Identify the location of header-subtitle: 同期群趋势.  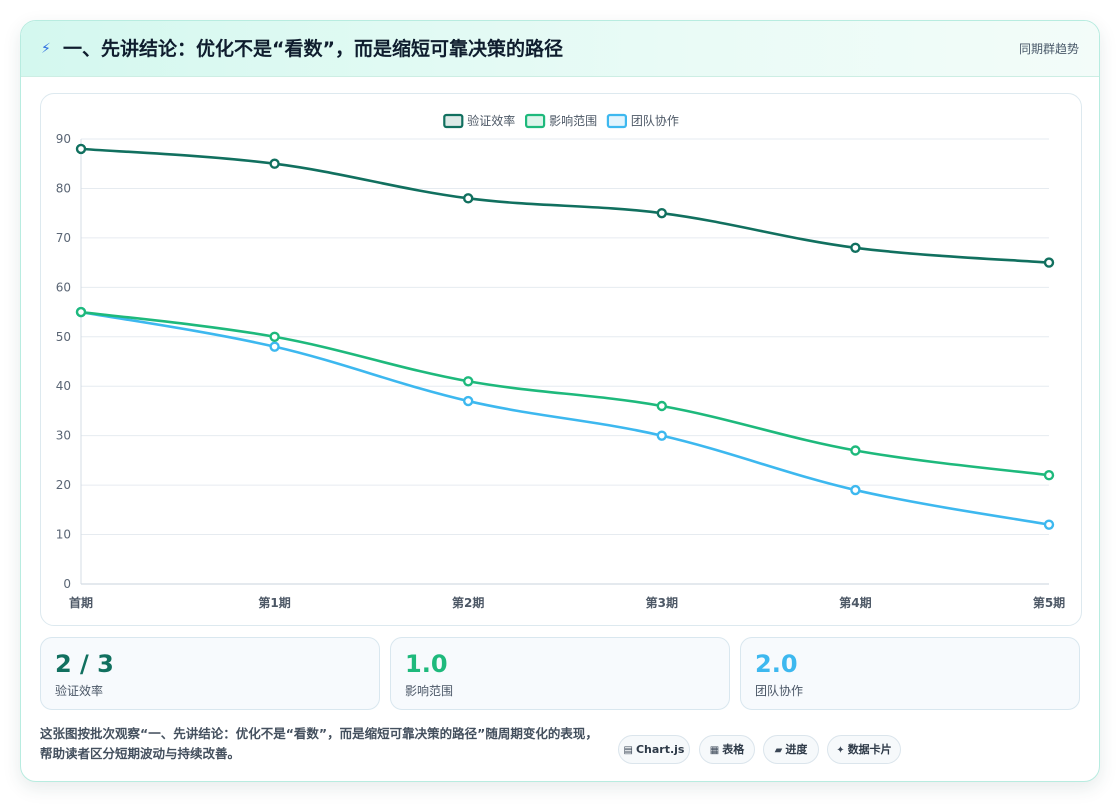
(1048, 49).